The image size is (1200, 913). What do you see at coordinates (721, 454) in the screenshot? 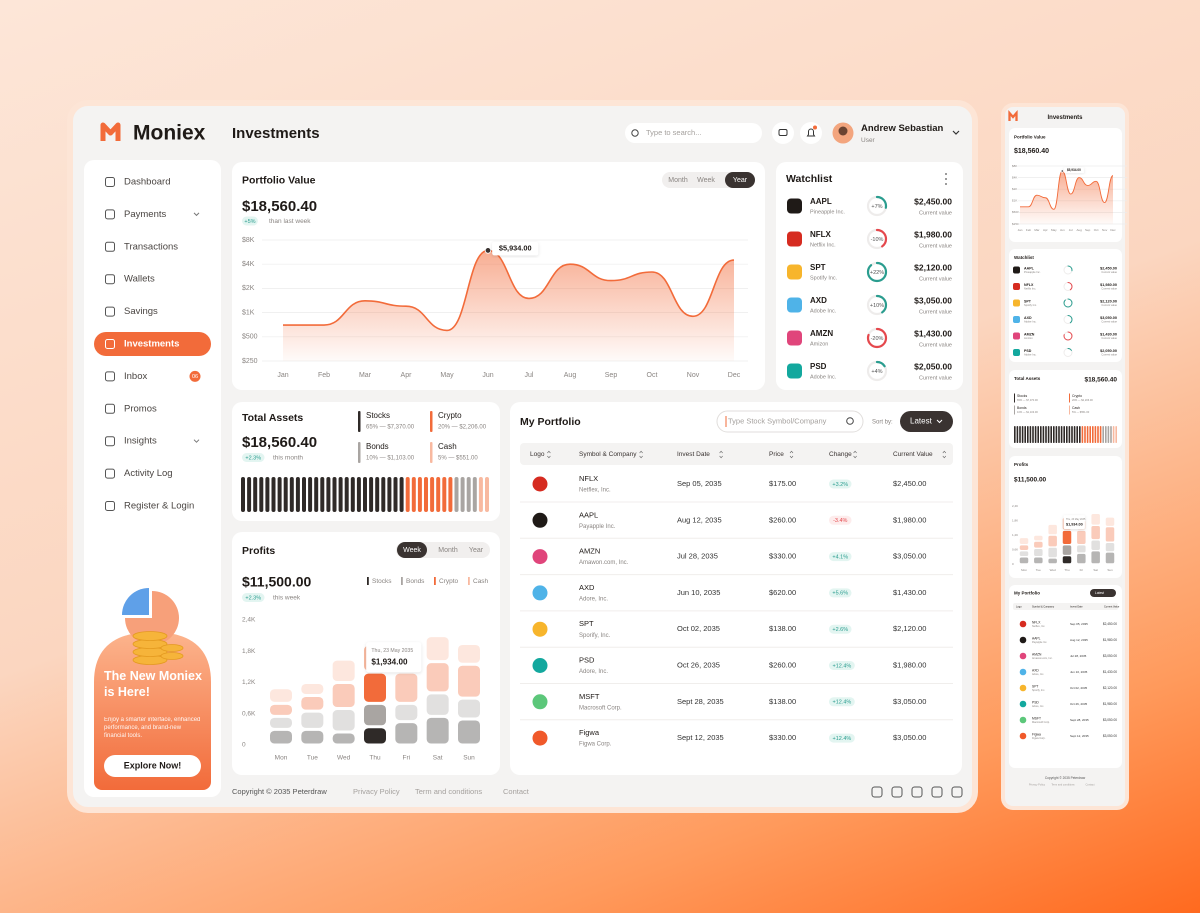
I see `sort-arrows` at bounding box center [721, 454].